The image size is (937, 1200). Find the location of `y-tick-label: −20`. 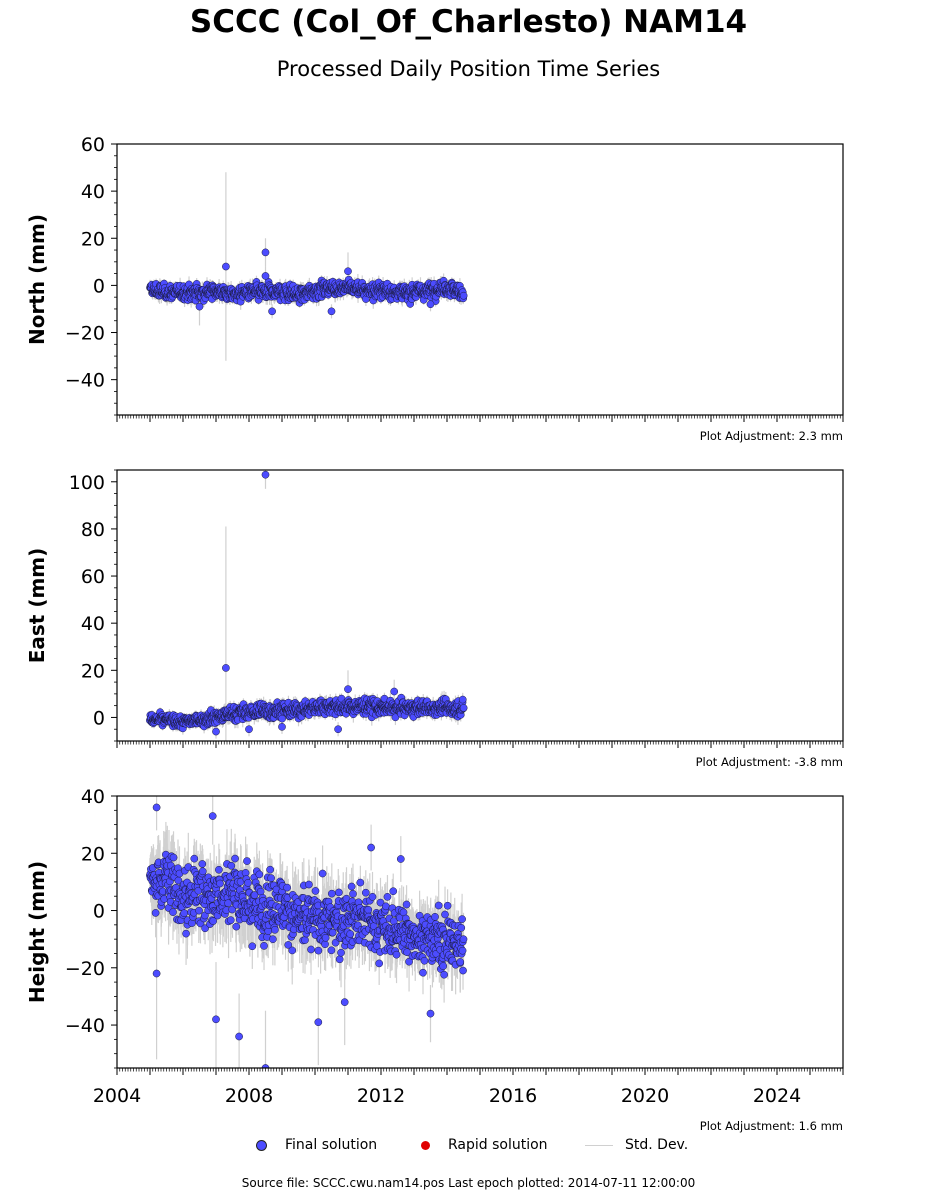

y-tick-label: −20 is located at coordinates (85, 334).